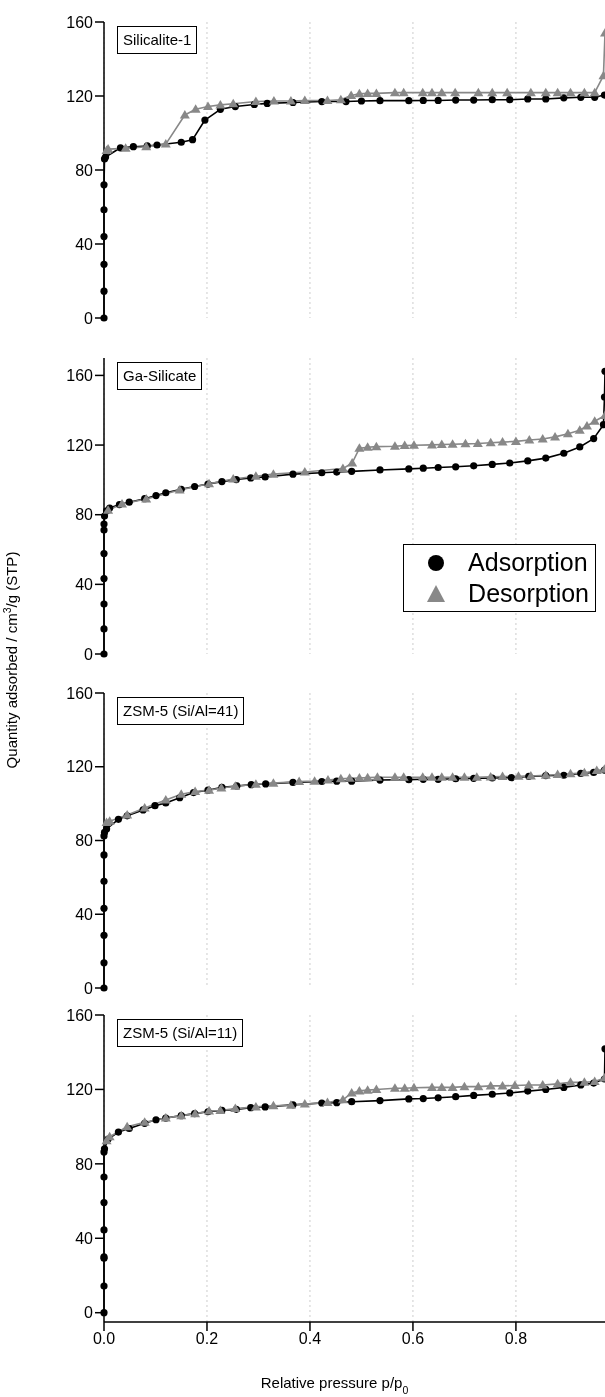 The height and width of the screenshot is (1397, 605). I want to click on x-tick-label: 0.4, so click(310, 1339).